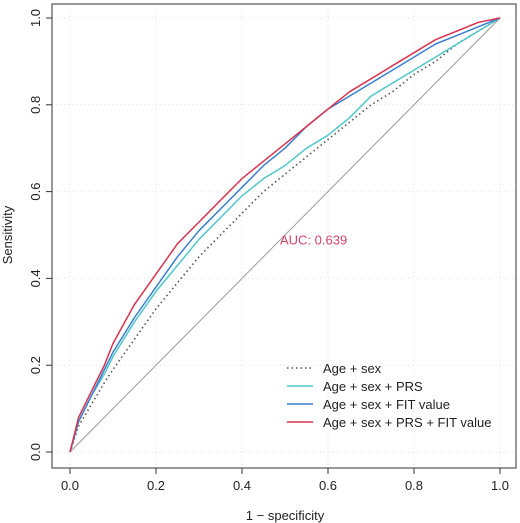 The image size is (520, 523). What do you see at coordinates (35, 105) in the screenshot?
I see `y-tick-label: 0.8` at bounding box center [35, 105].